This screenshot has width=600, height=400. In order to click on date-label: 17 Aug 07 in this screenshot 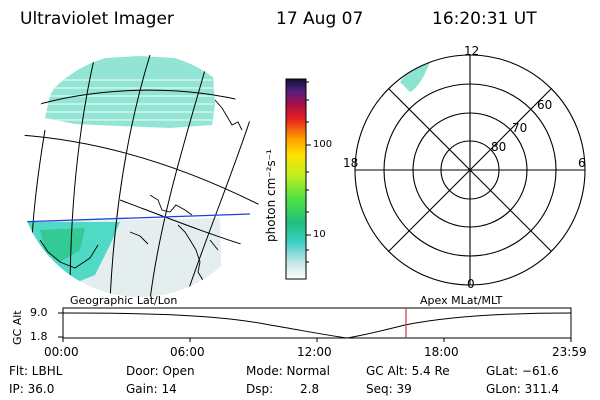, I will do `click(320, 19)`.